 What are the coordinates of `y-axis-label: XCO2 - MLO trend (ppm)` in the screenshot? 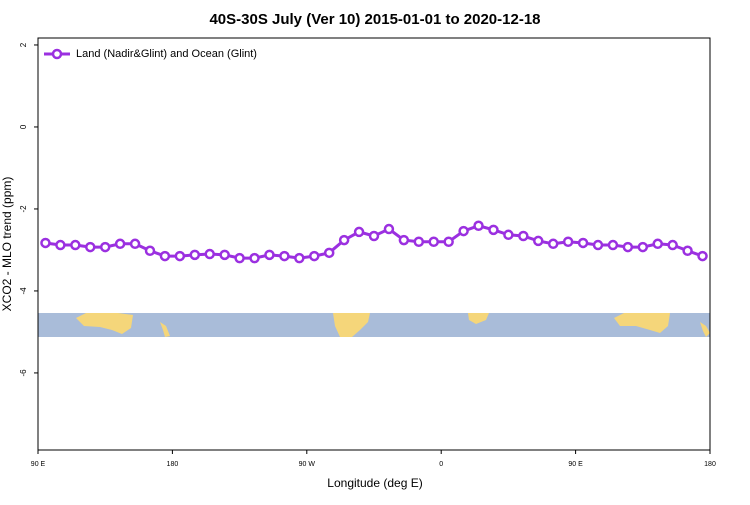 It's located at (7, 244).